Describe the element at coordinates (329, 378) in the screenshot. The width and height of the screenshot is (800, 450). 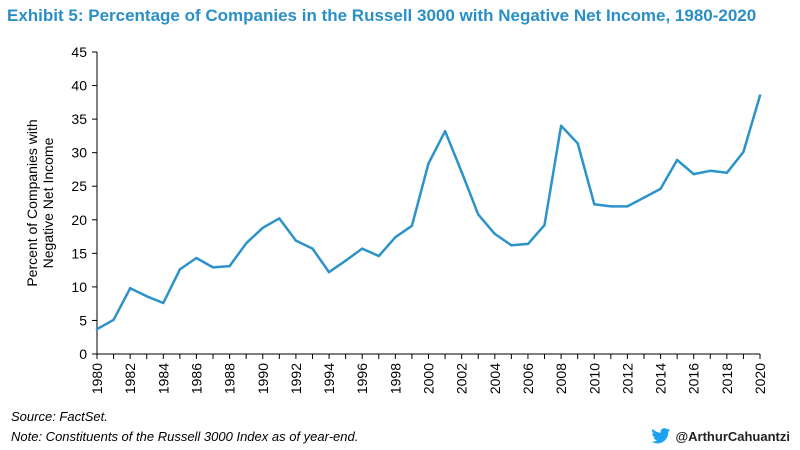
I see `x-tick-label: 1994` at that location.